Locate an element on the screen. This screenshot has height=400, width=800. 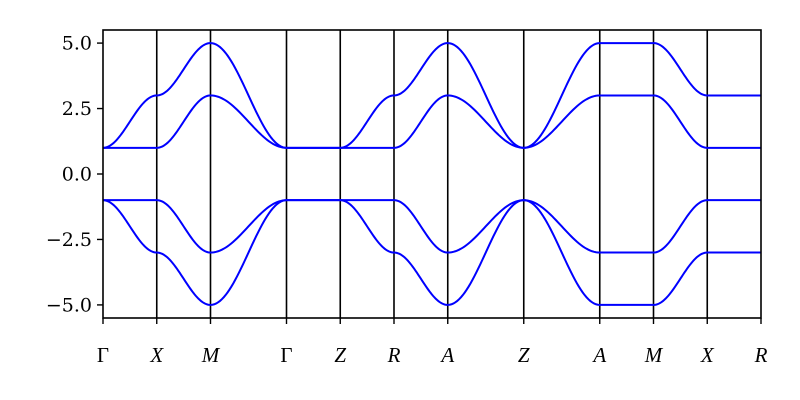
y-tick-label: 5.0 is located at coordinates (77, 44).